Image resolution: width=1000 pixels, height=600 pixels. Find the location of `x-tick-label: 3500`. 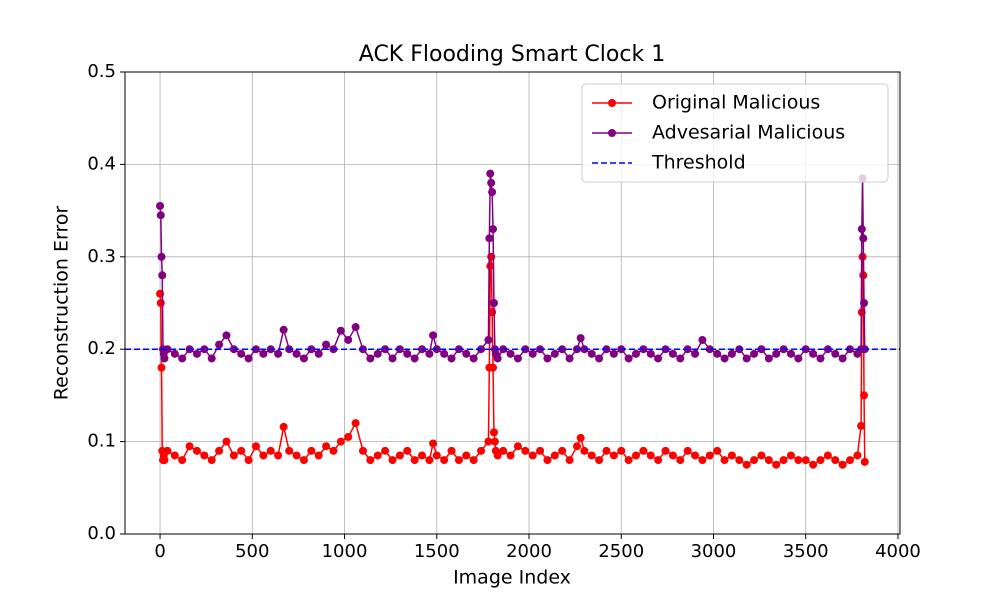

x-tick-label: 3500 is located at coordinates (806, 551).